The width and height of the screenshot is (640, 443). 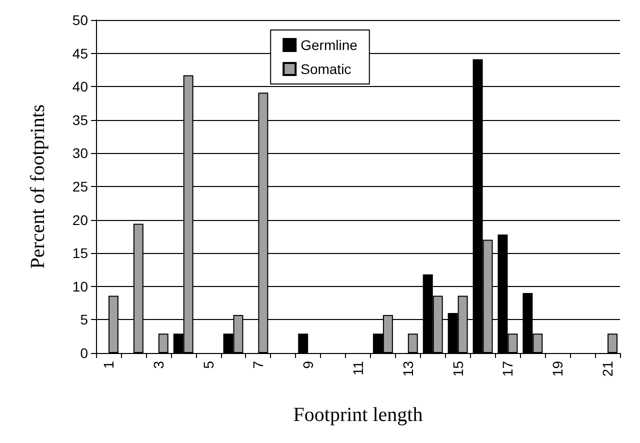 I want to click on y-tick-label: 15, so click(x=80, y=253).